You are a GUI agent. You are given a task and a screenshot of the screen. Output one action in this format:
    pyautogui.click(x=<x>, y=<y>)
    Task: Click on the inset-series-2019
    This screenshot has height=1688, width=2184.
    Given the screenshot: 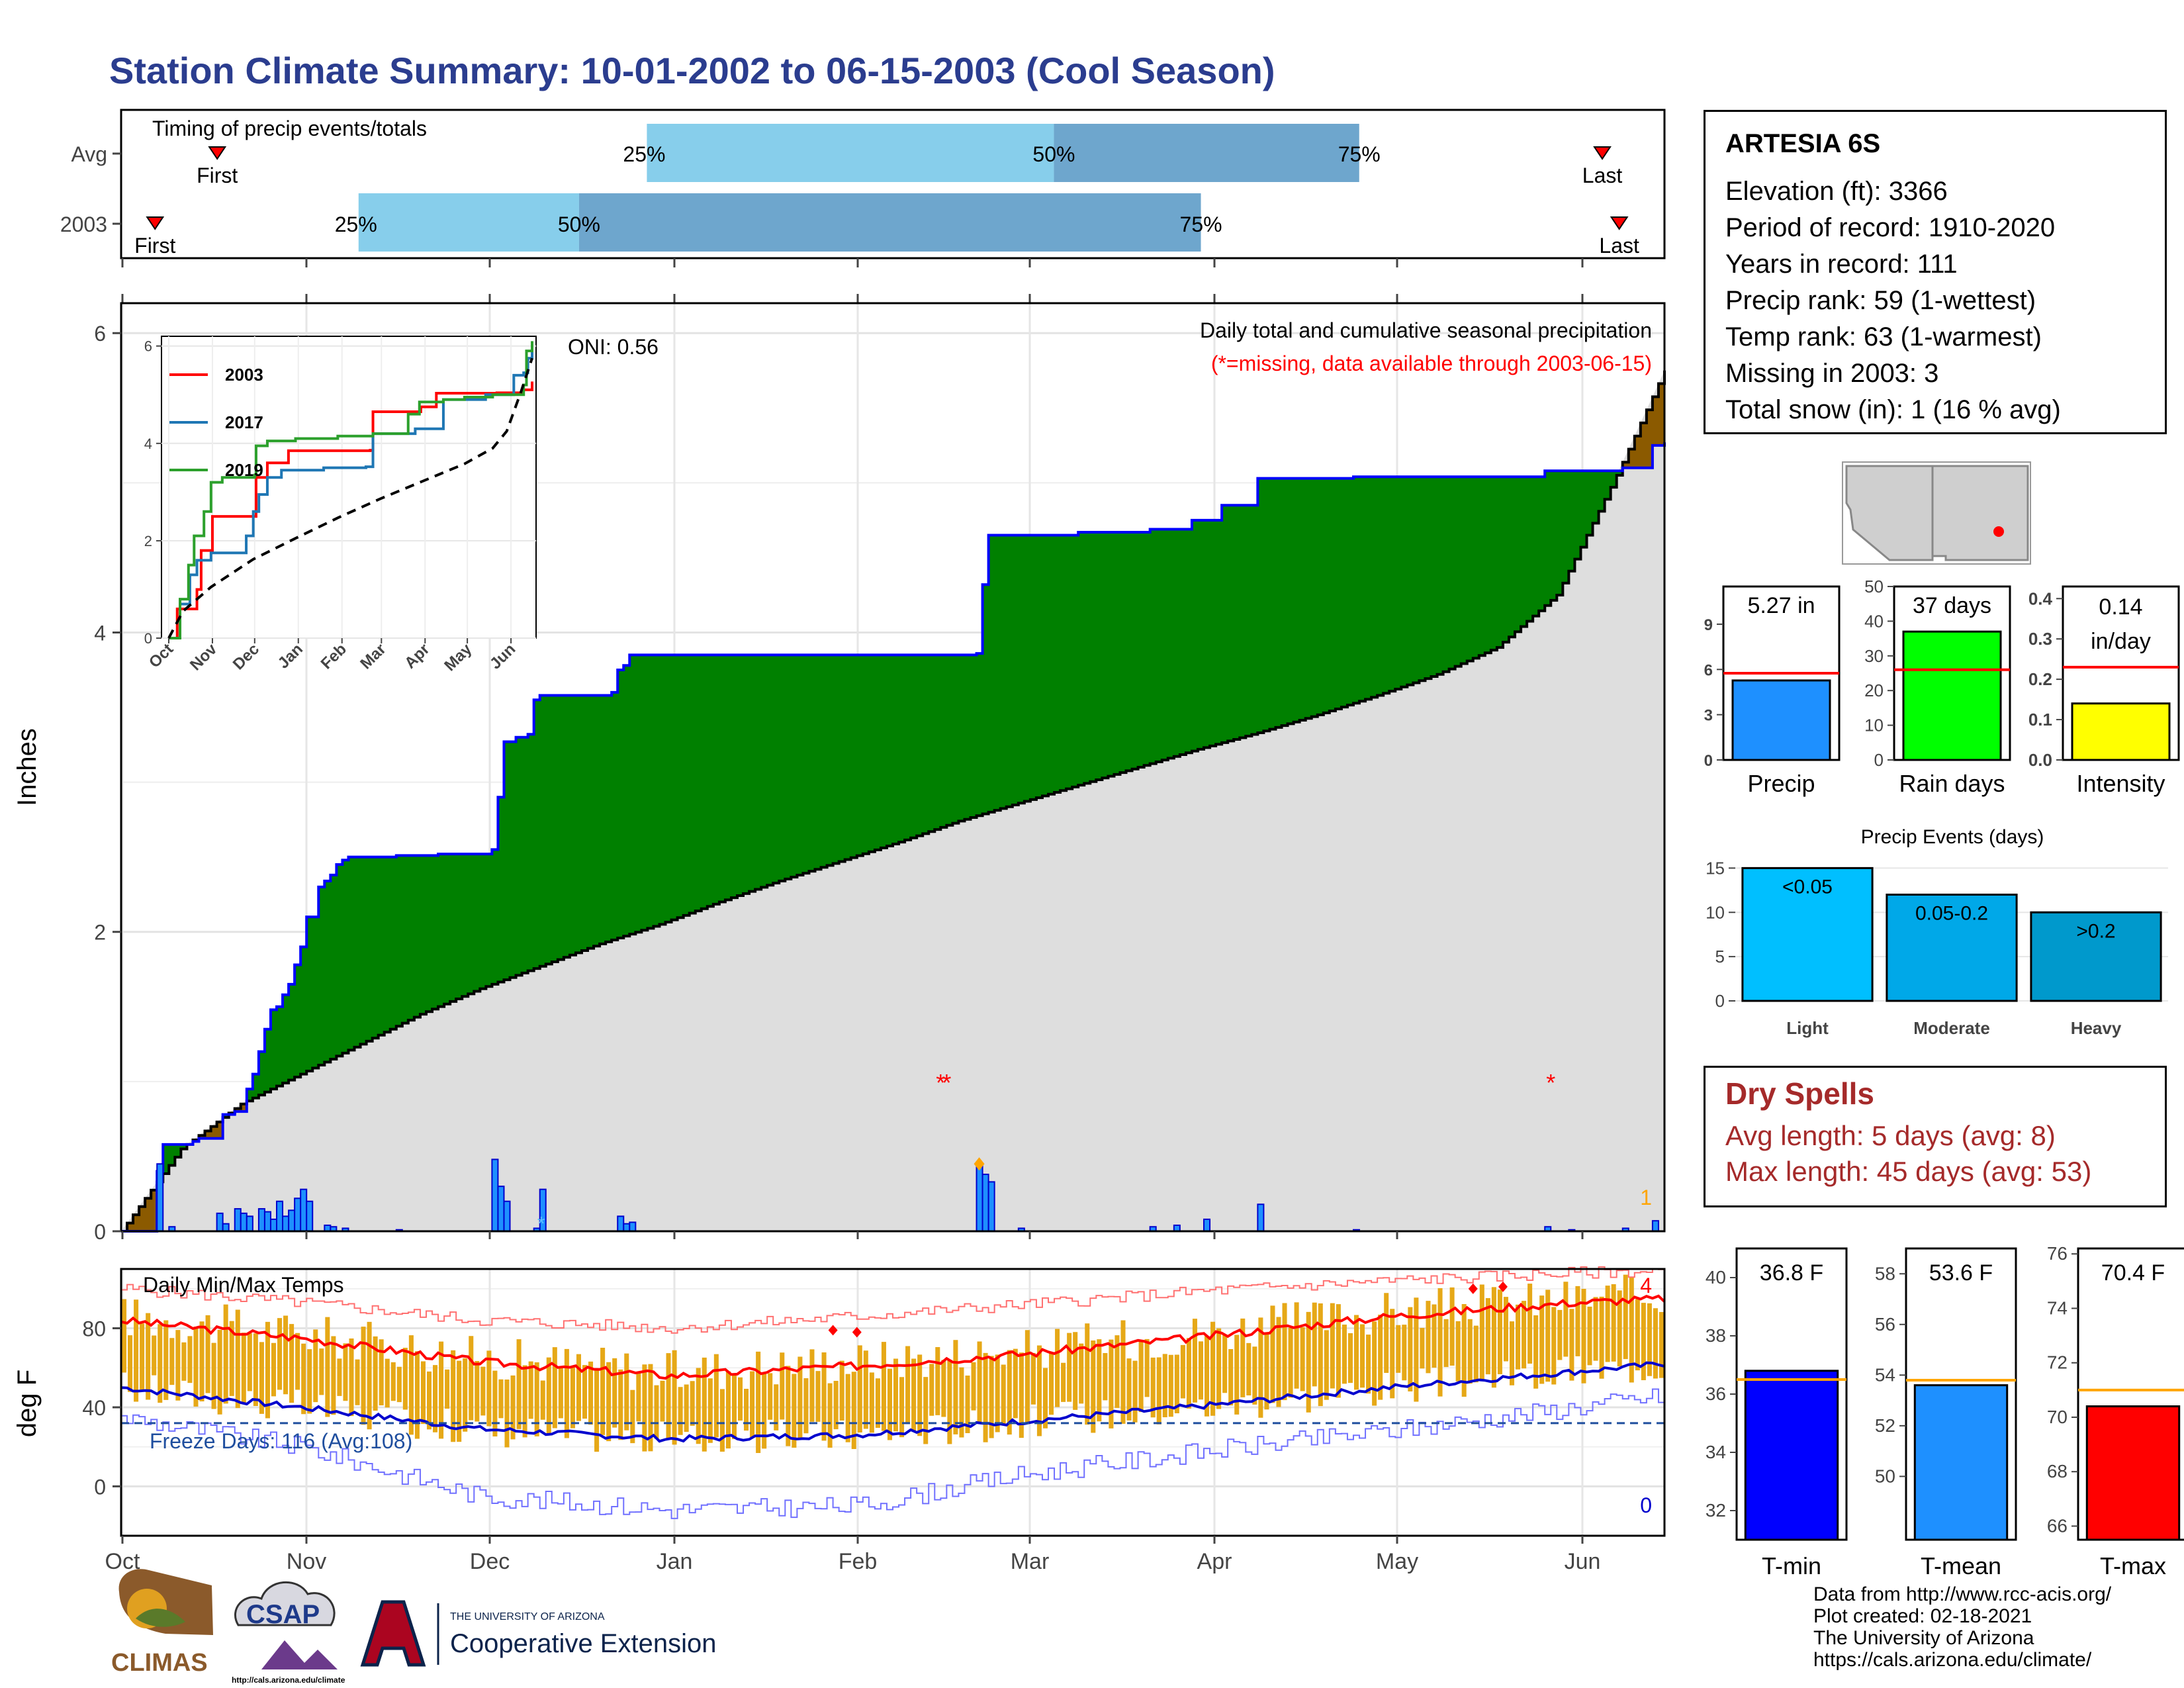 What is the action you would take?
    pyautogui.click(x=351, y=490)
    